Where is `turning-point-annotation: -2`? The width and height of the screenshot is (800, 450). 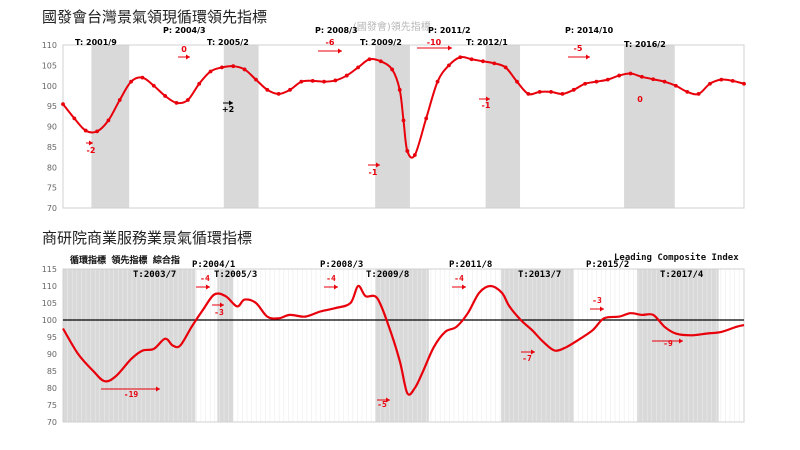
turning-point-annotation: -2 is located at coordinates (91, 150).